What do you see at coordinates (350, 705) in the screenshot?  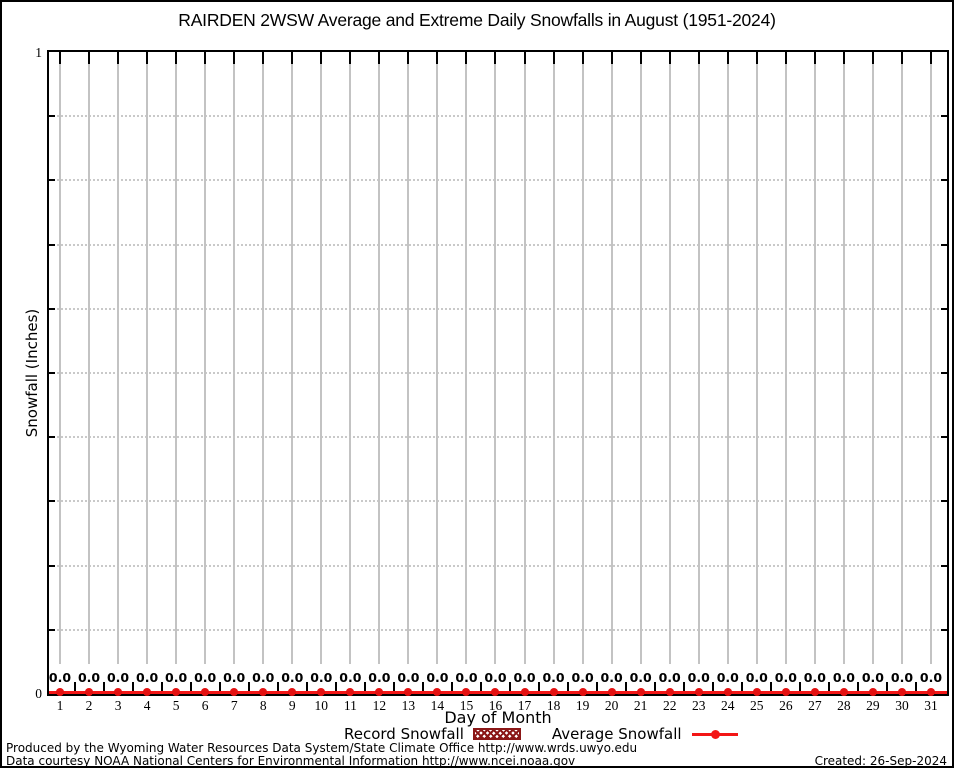 I see `x-tick-label: 11` at bounding box center [350, 705].